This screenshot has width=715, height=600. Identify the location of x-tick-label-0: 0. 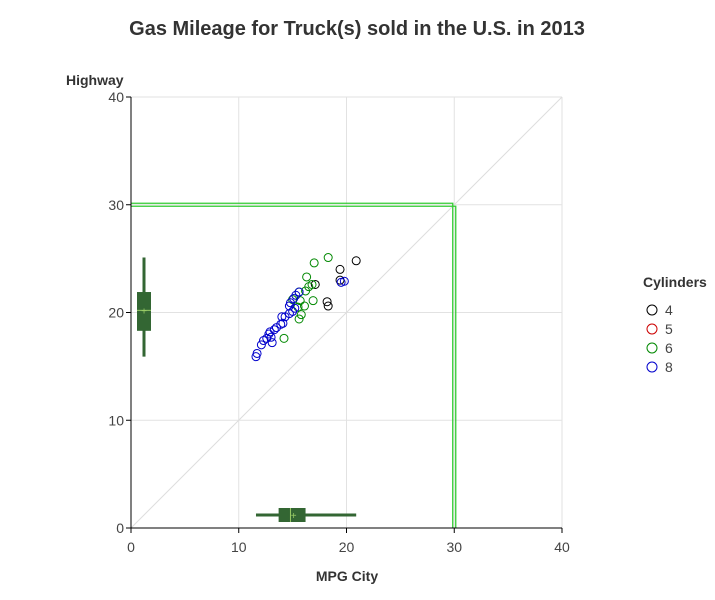
(131, 547).